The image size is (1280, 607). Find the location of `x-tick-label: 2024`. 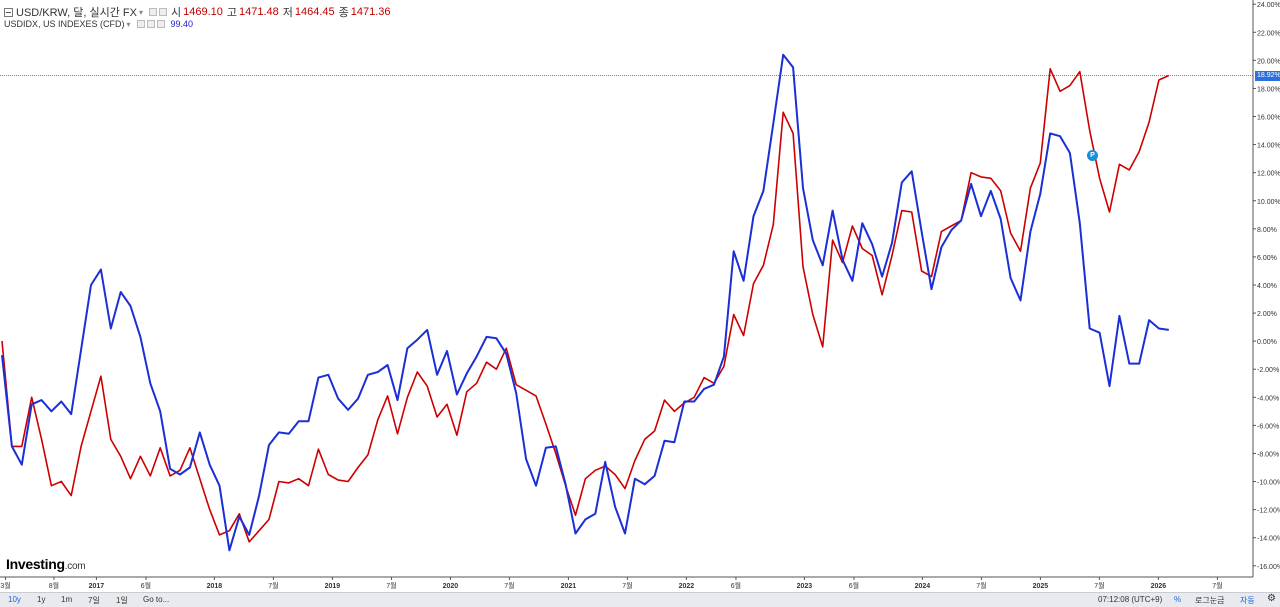

x-tick-label: 2024 is located at coordinates (923, 586).